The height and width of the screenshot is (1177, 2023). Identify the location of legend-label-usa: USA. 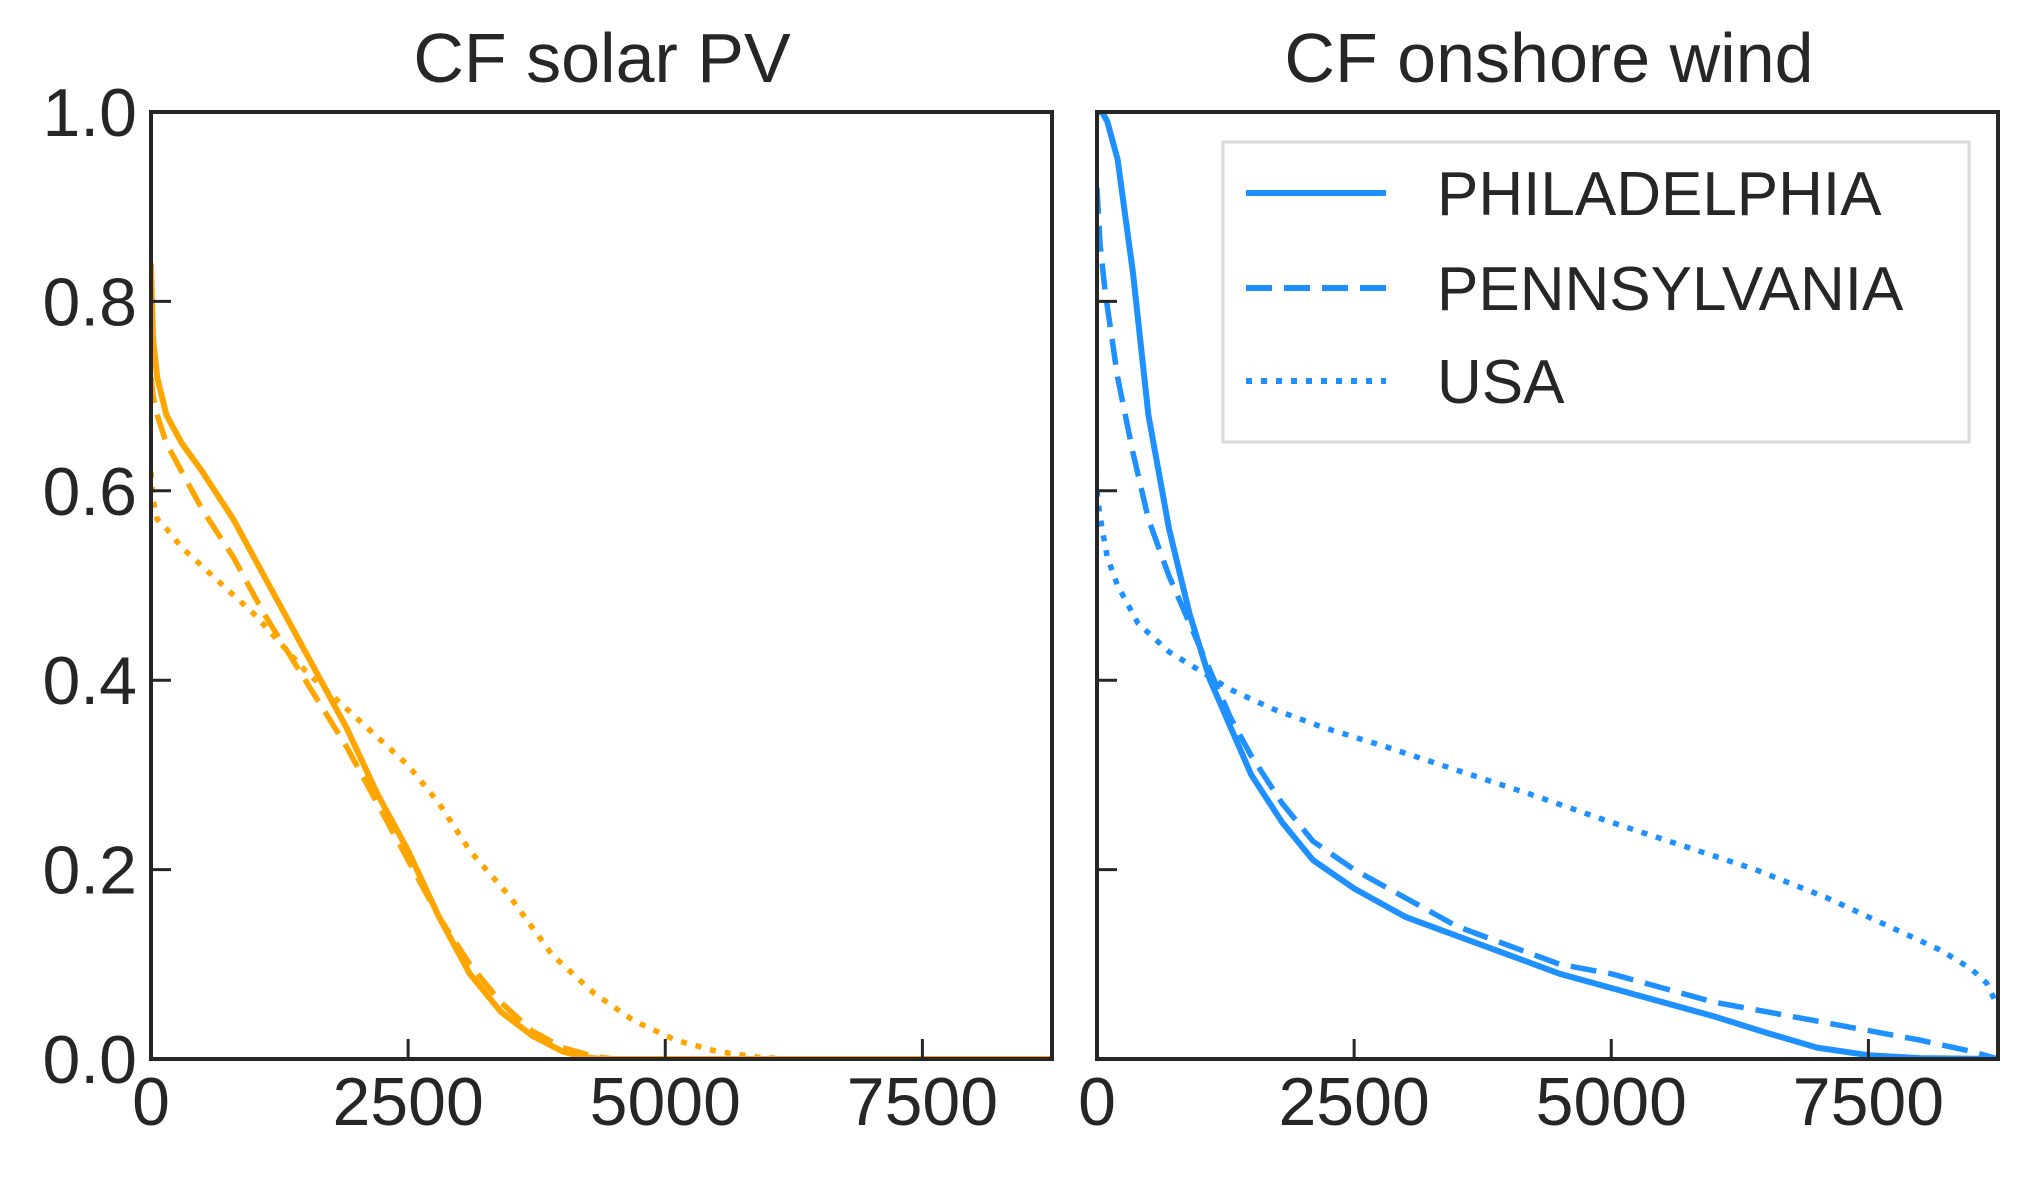
(1501, 382).